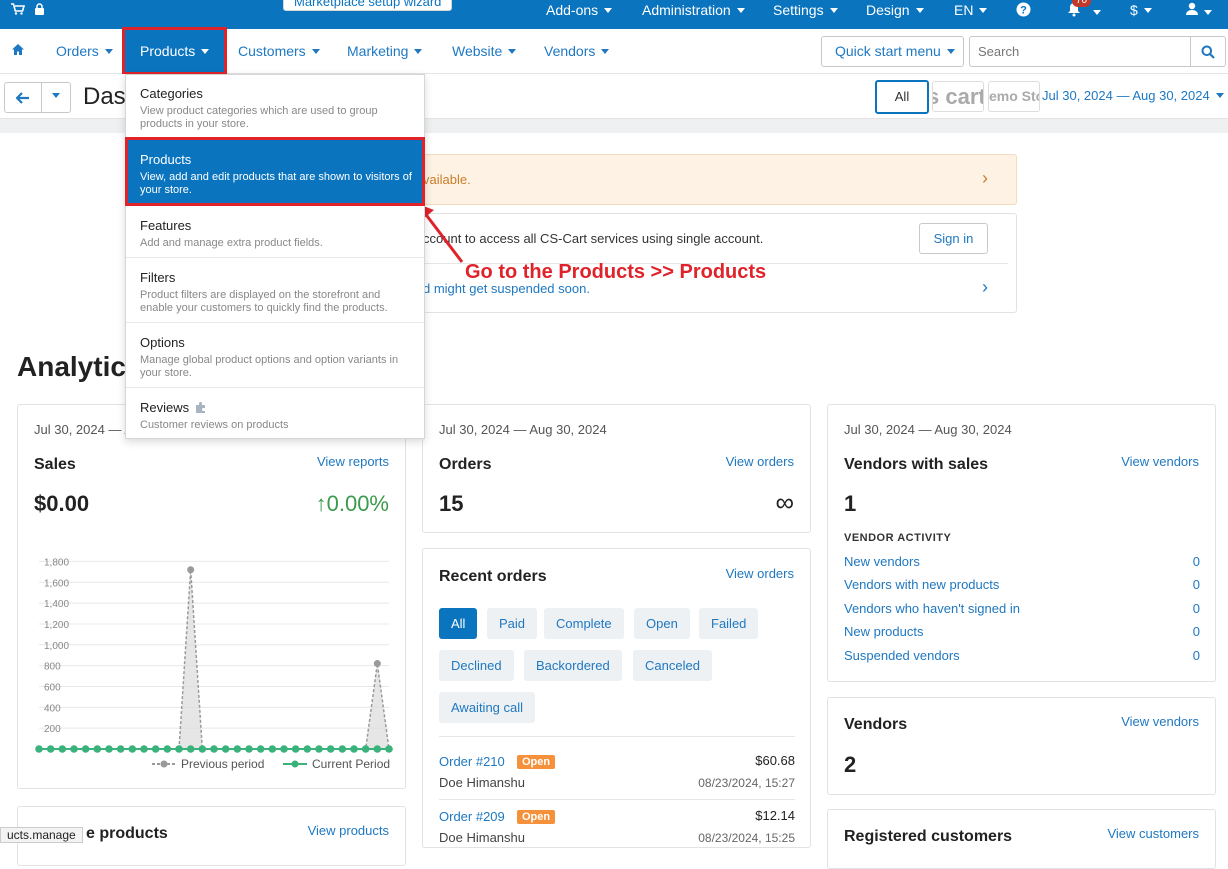  I want to click on card-title: Sales, so click(55, 464).